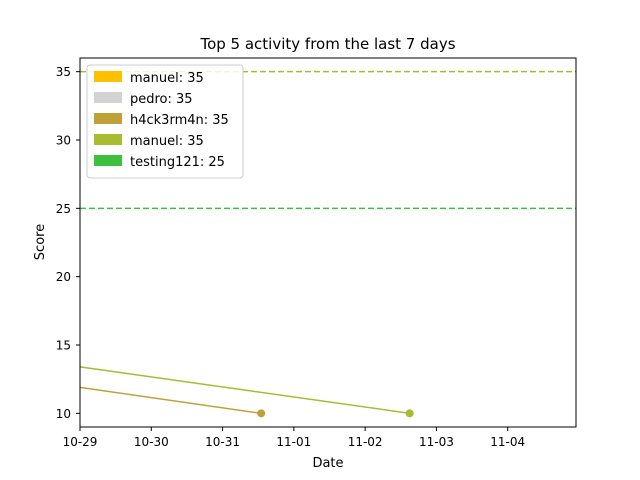 The width and height of the screenshot is (640, 480). I want to click on y-tick-label: 15, so click(63, 346).